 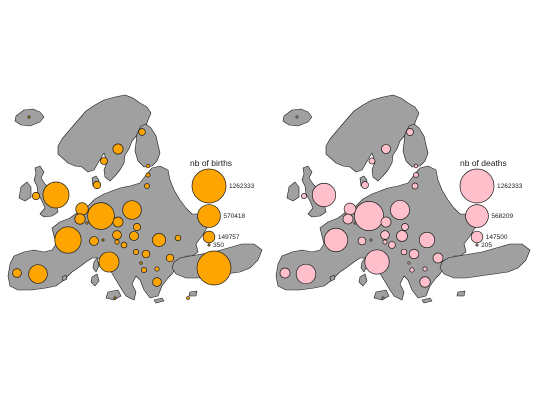 What do you see at coordinates (234, 216) in the screenshot?
I see `legend-value-1: 570418` at bounding box center [234, 216].